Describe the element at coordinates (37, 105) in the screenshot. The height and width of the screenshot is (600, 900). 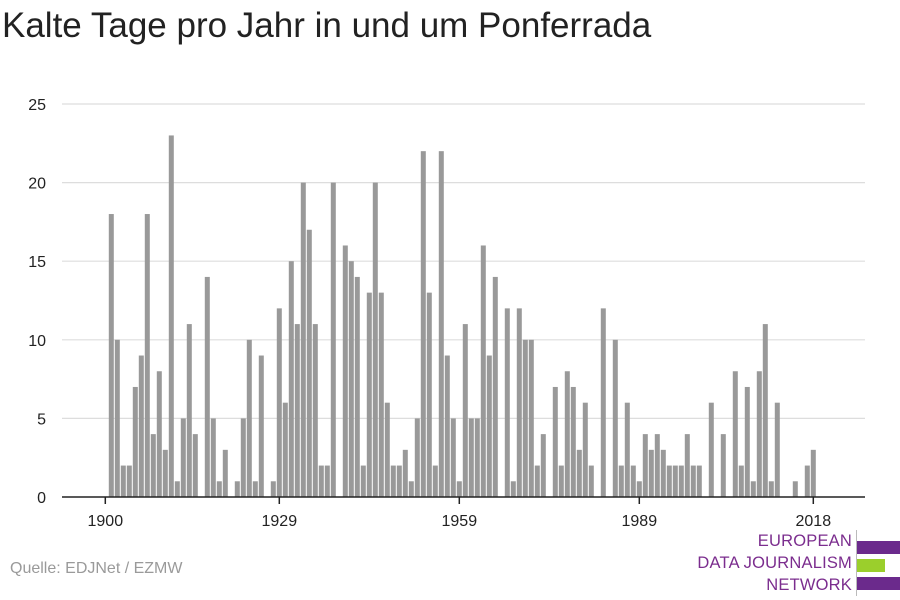
I see `y-tick-label: 25` at that location.